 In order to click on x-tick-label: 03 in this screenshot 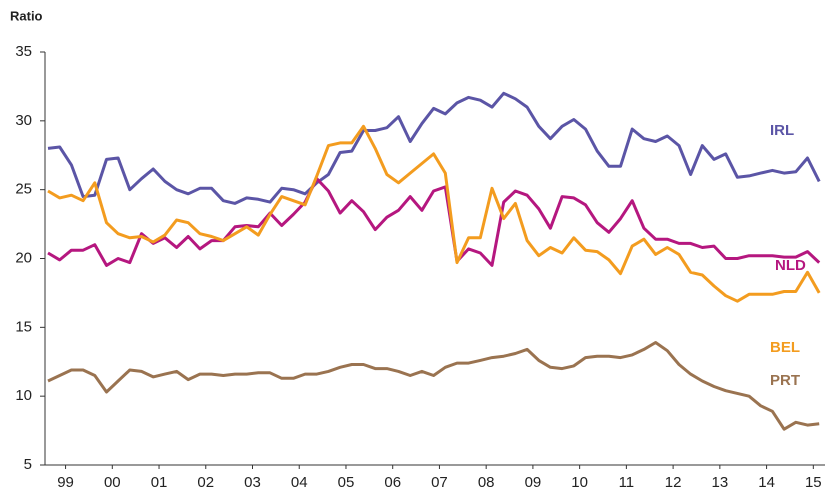, I will do `click(252, 482)`.